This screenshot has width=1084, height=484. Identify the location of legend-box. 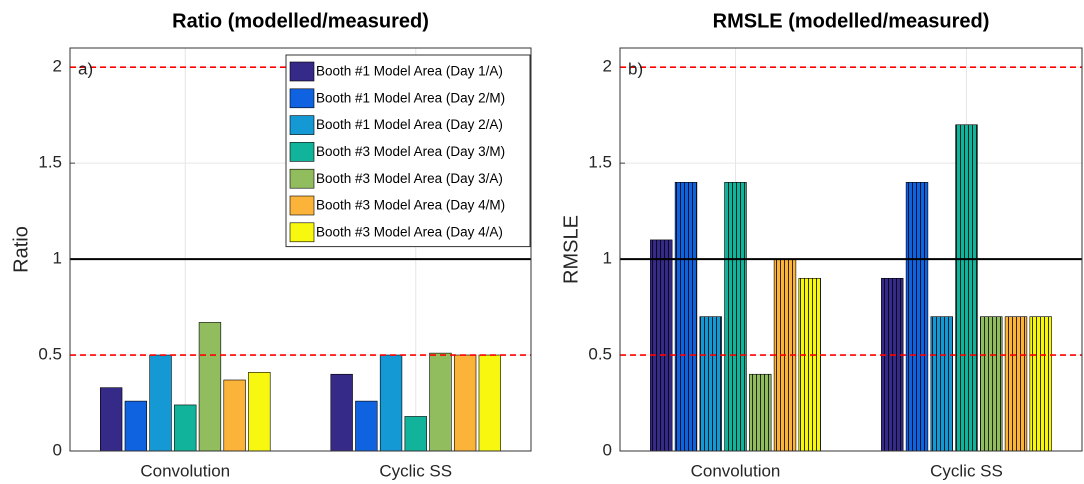
(408, 151).